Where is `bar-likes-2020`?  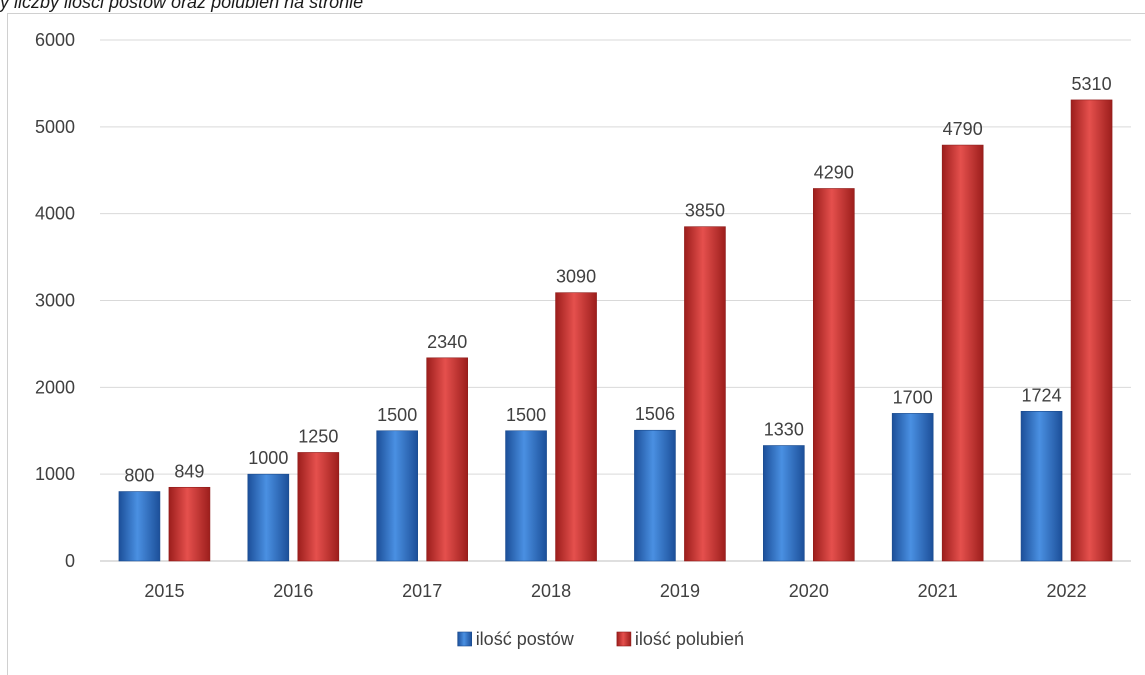 bar-likes-2020 is located at coordinates (834, 375).